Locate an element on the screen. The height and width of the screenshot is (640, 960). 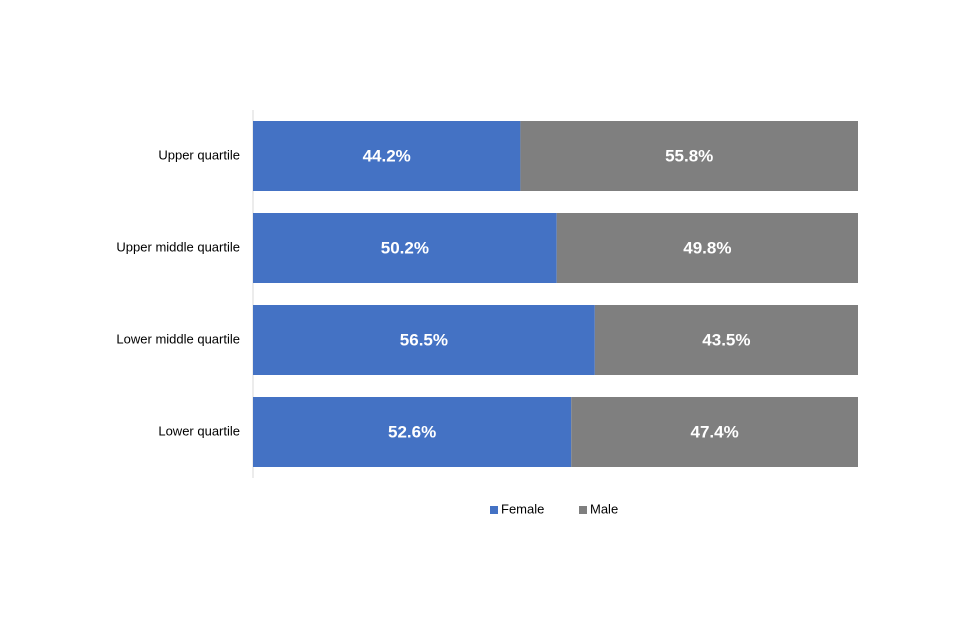
data-label: 49.8% is located at coordinates (707, 247).